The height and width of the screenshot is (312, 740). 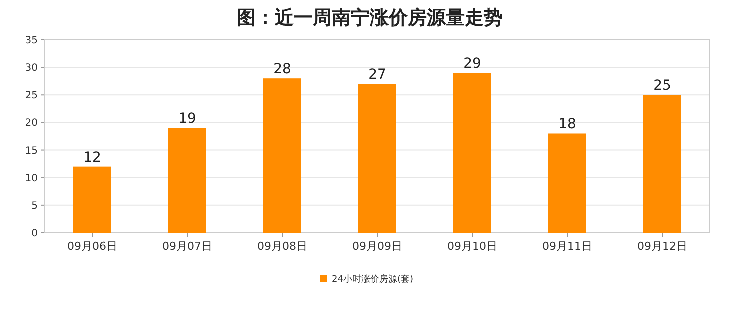 I want to click on legend-label: 24小时涨价房源(套), so click(x=373, y=279).